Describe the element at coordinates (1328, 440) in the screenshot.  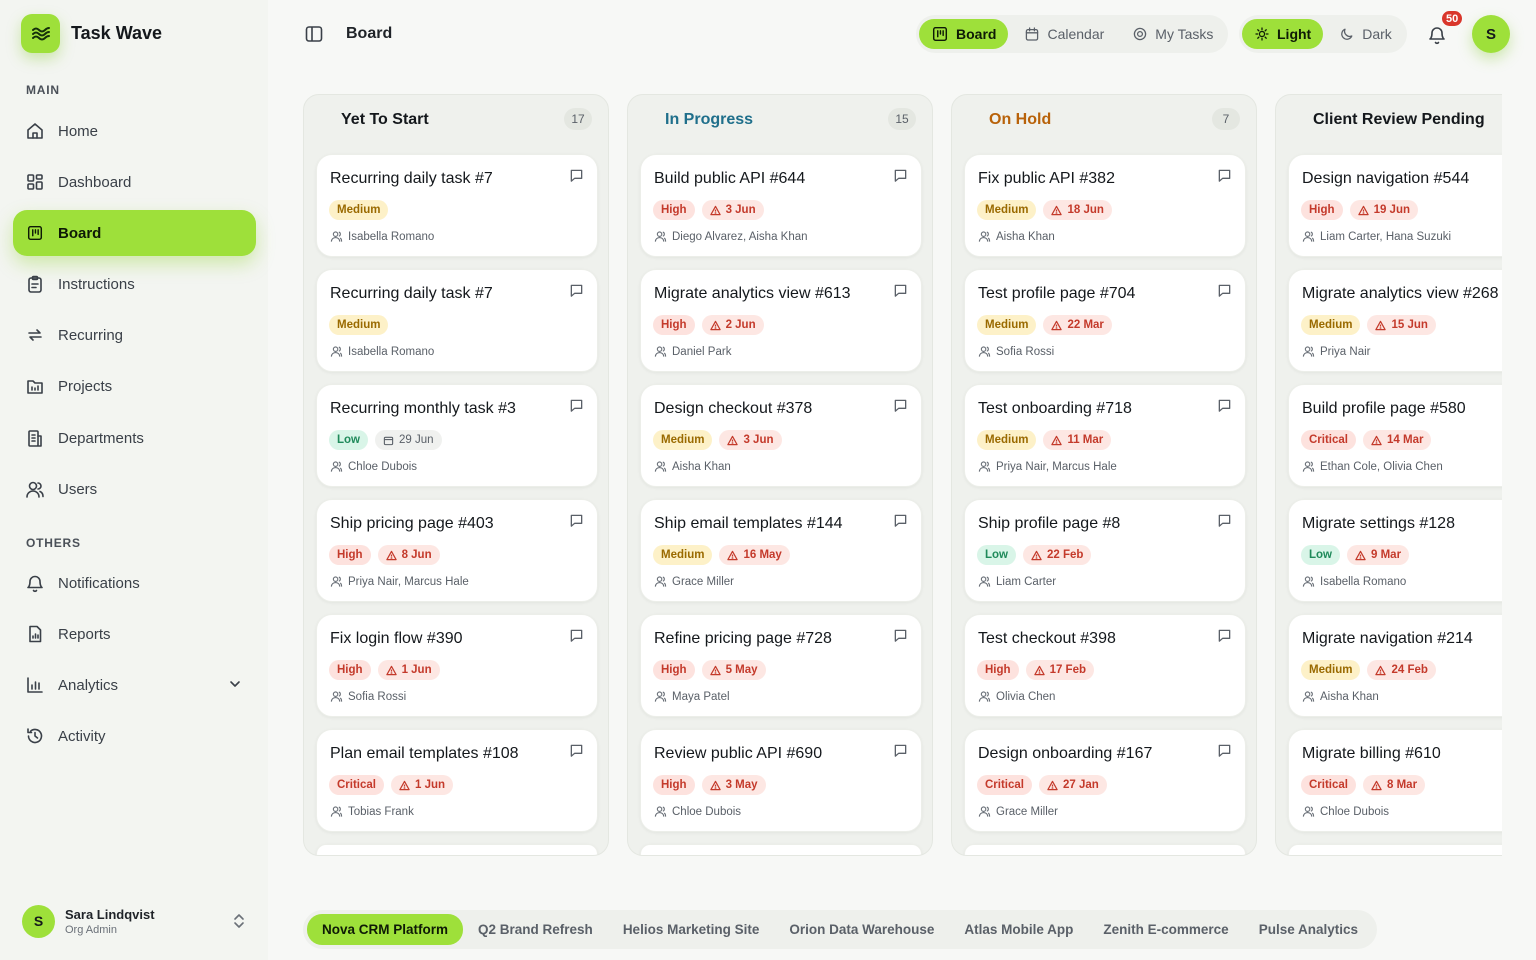
I see `priority-badge: Critical` at that location.